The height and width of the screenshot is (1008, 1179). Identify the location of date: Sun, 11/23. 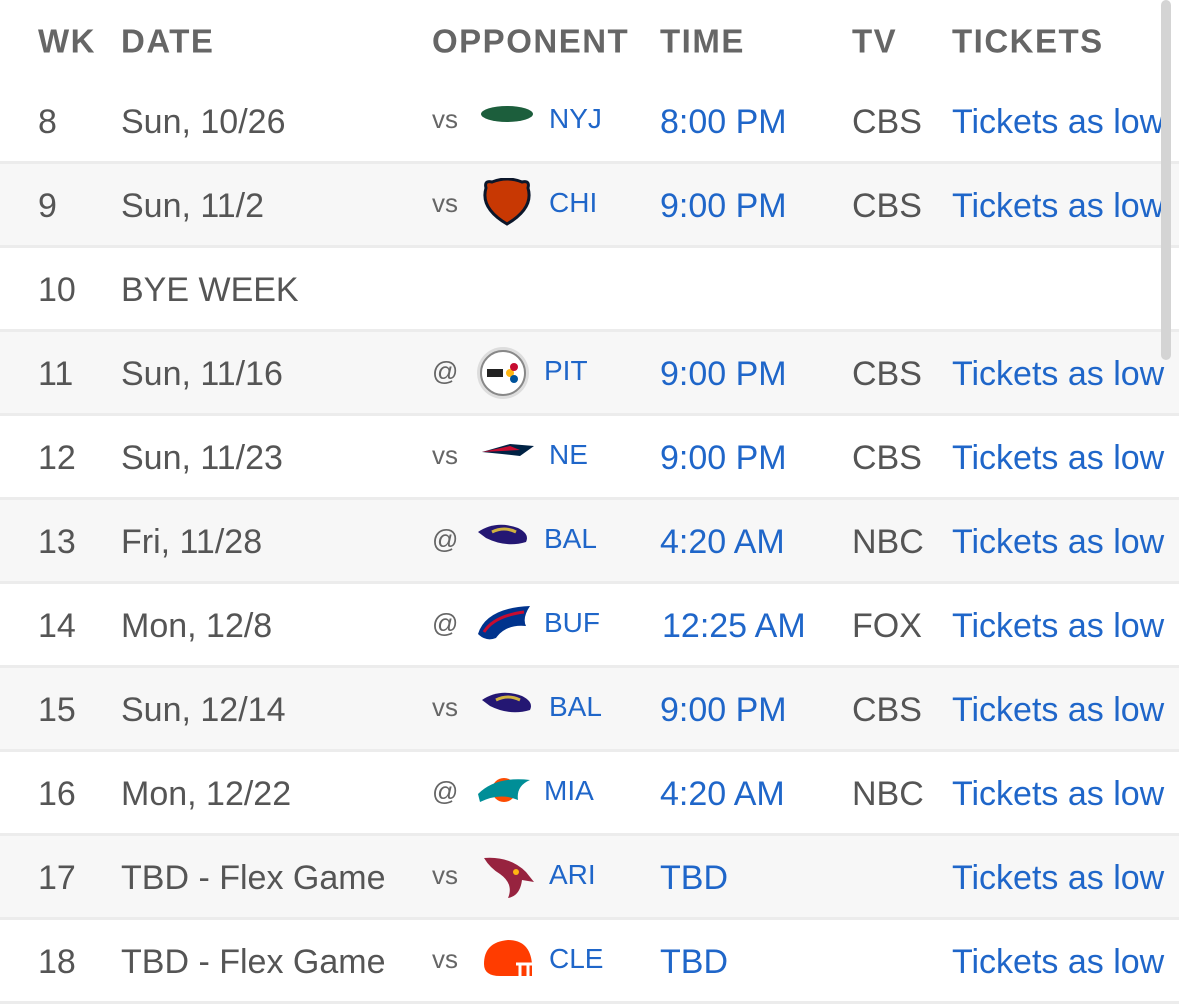
(202, 458).